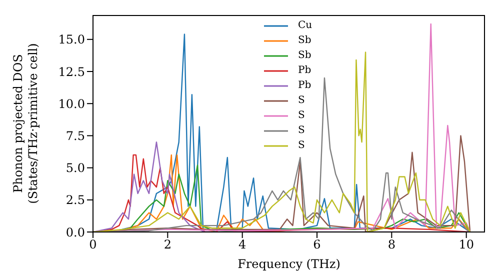 Image resolution: width=500 pixels, height=280 pixels. Describe the element at coordinates (317, 245) in the screenshot. I see `x-tick-label: 6` at that location.